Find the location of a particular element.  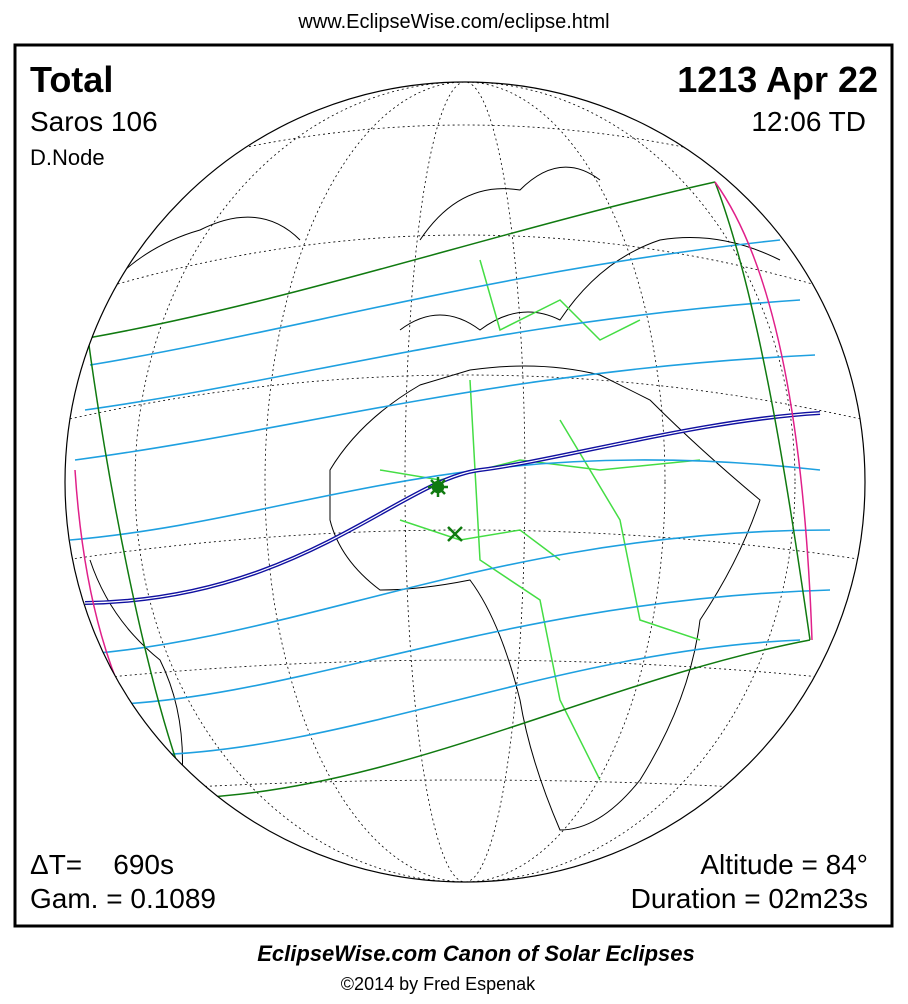

copyright: ©2014 by Fred Espenak is located at coordinates (438, 984).